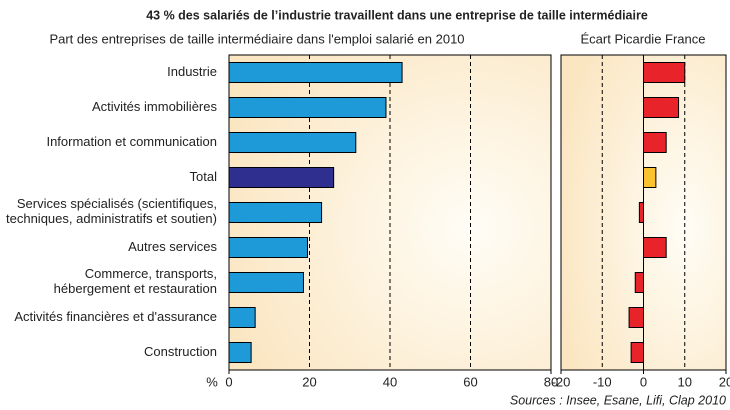  What do you see at coordinates (618, 400) in the screenshot?
I see `source: Sources : Insee, Esane, Lifi, Clap 2010` at bounding box center [618, 400].